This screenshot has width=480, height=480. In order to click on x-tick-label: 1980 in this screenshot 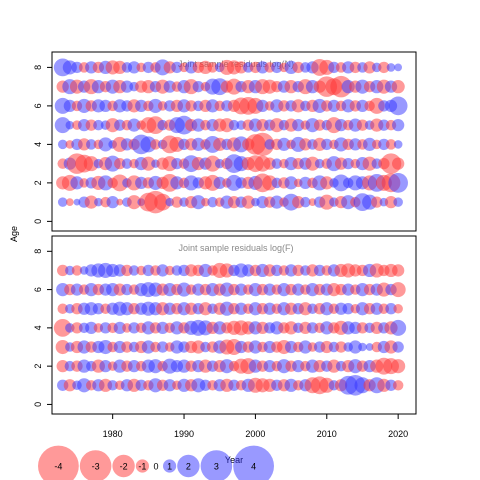, I will do `click(113, 434)`.